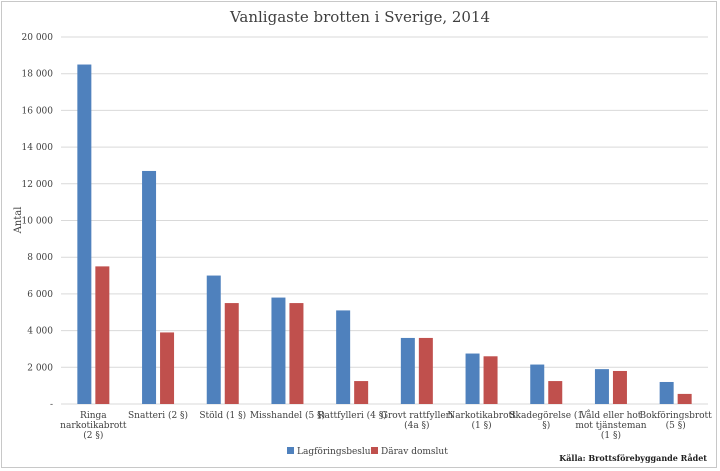  Describe the element at coordinates (38, 148) in the screenshot. I see `y-tick-label: 14 000` at that location.